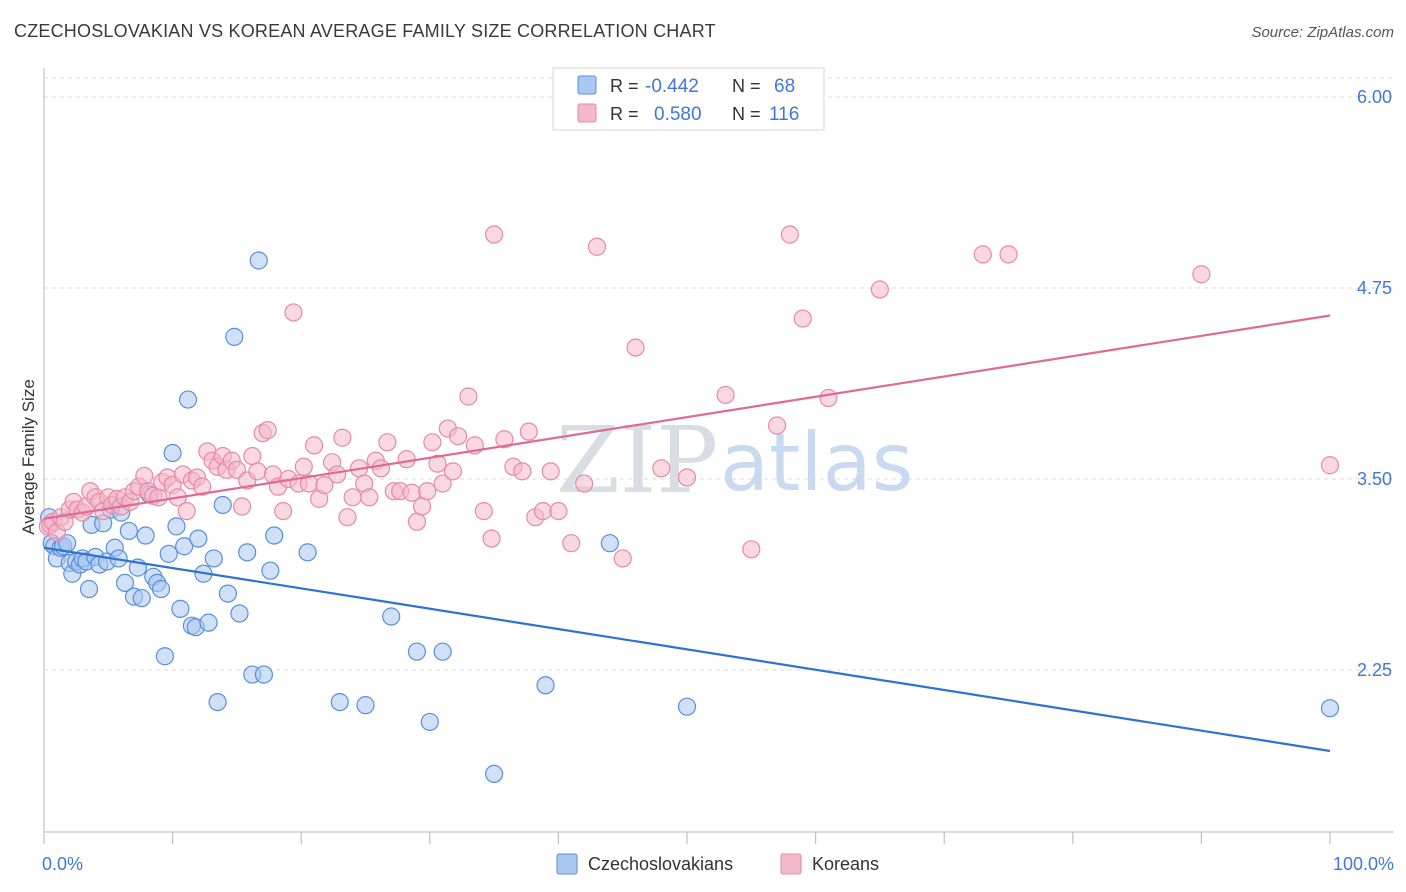 This screenshot has height=892, width=1406. What do you see at coordinates (746, 86) in the screenshot?
I see `legend-top-n-label-blue: N =` at bounding box center [746, 86].